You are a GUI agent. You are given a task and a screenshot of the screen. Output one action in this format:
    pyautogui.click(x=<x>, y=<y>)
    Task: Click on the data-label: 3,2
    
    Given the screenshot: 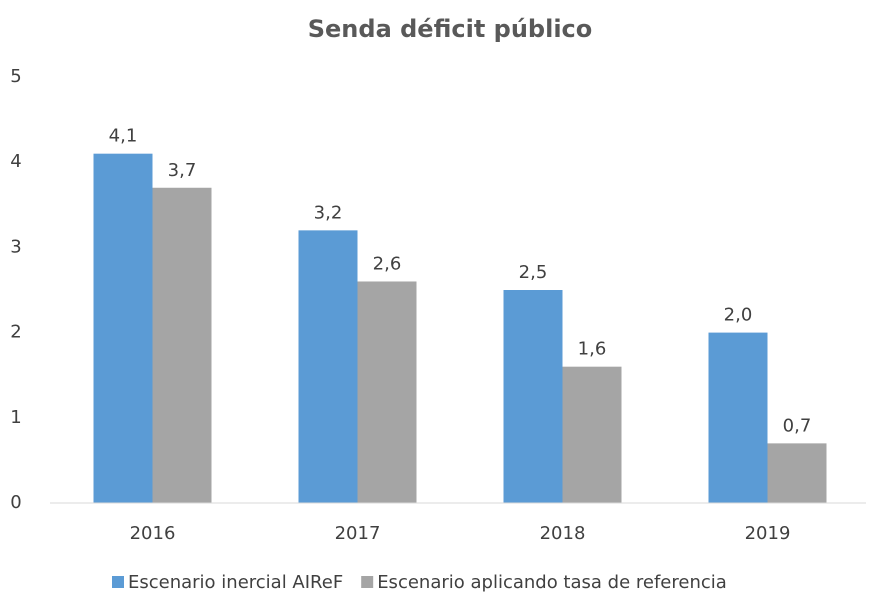 What is the action you would take?
    pyautogui.click(x=328, y=212)
    